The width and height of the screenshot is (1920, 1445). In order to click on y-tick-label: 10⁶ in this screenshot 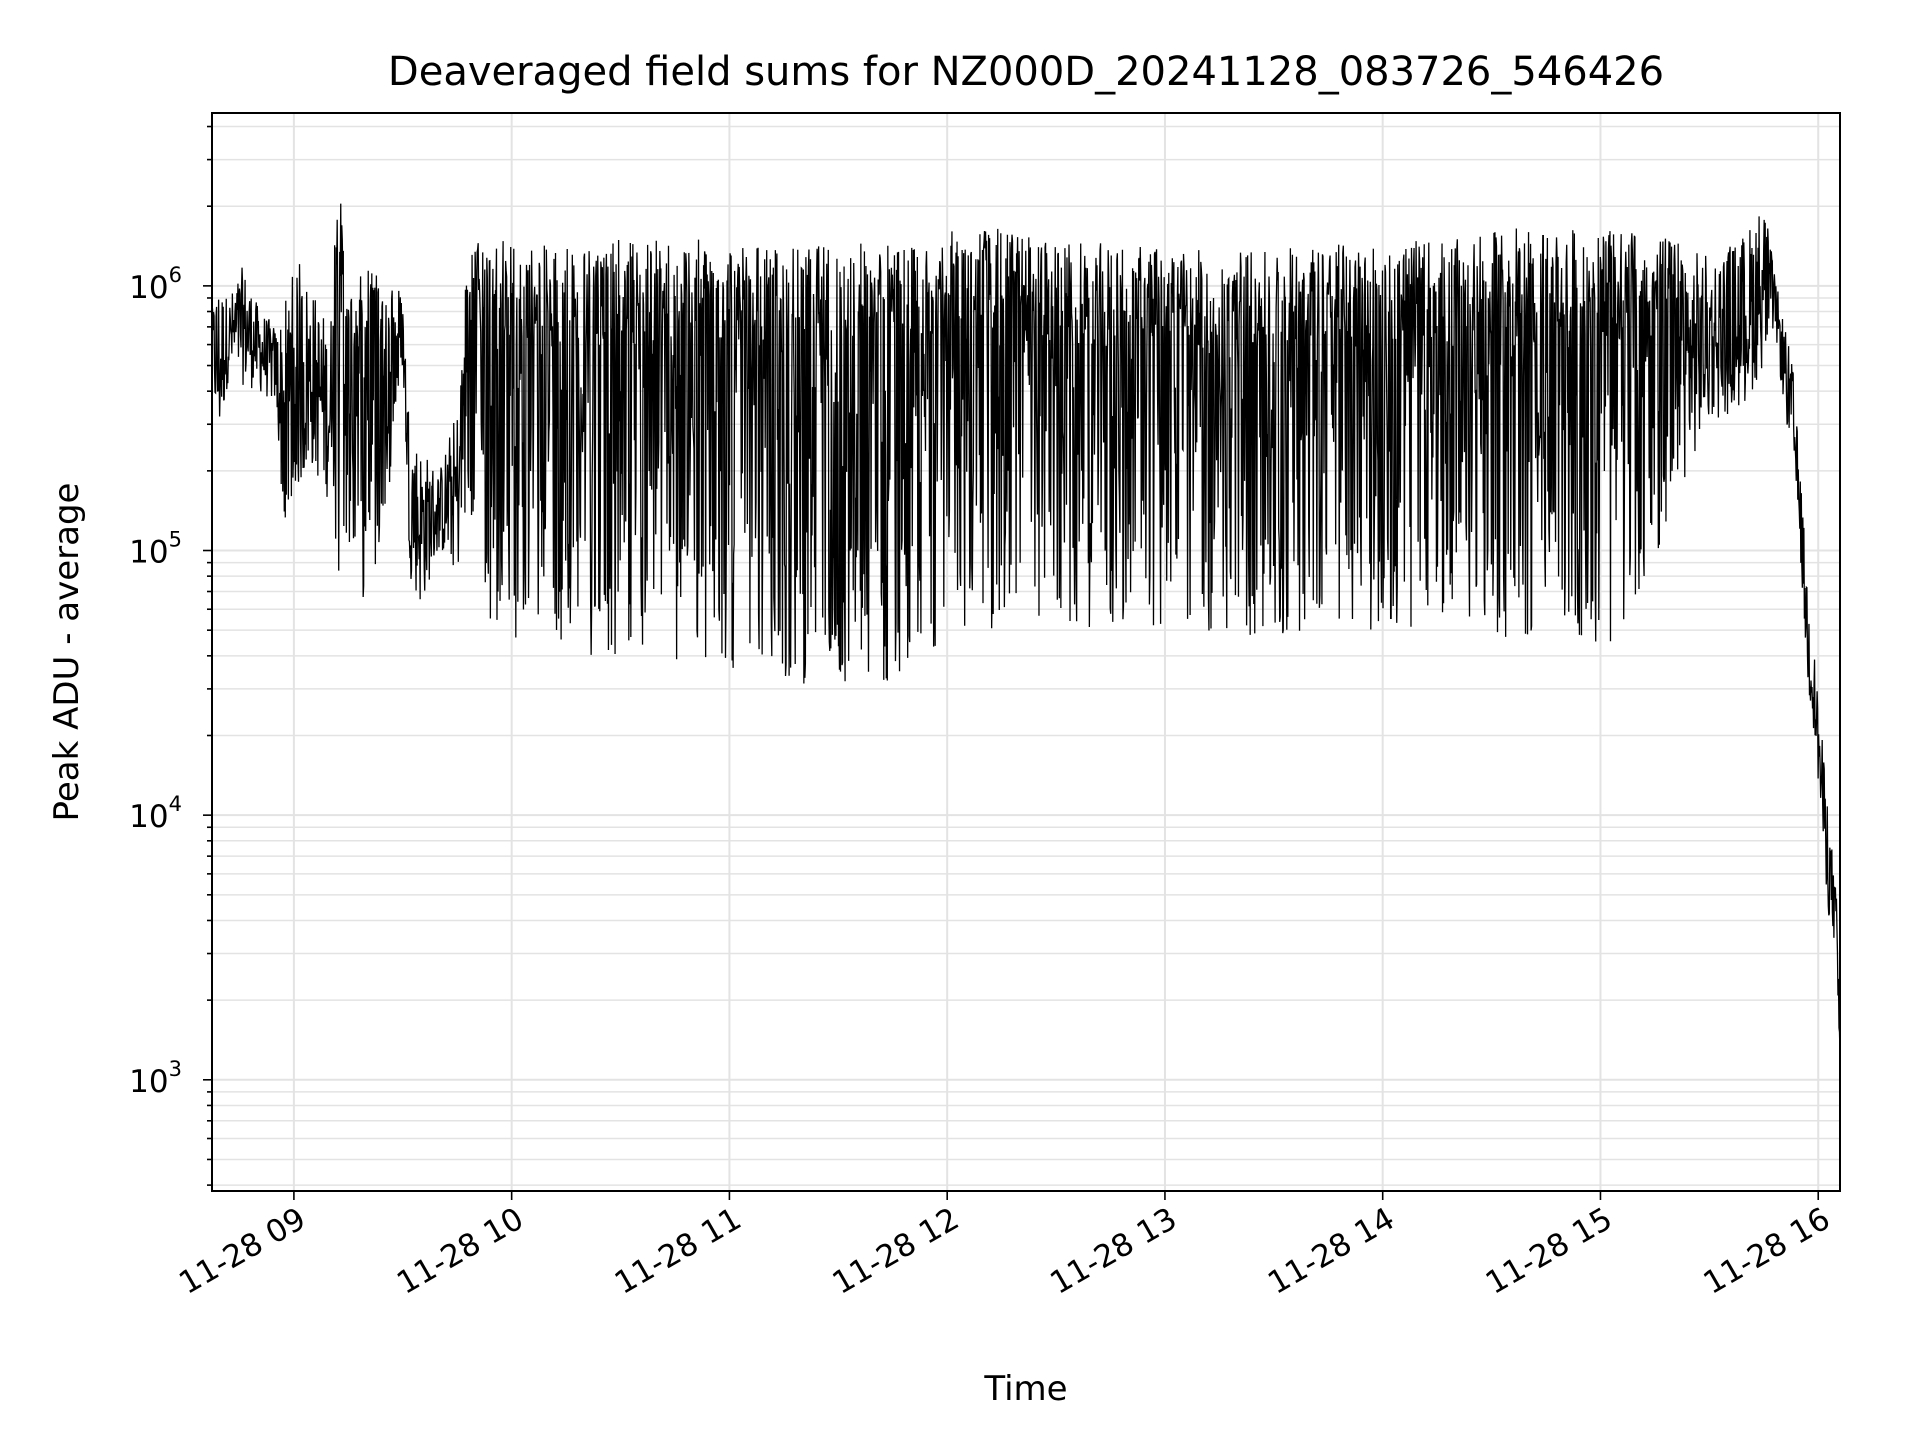, I will do `click(155, 284)`.